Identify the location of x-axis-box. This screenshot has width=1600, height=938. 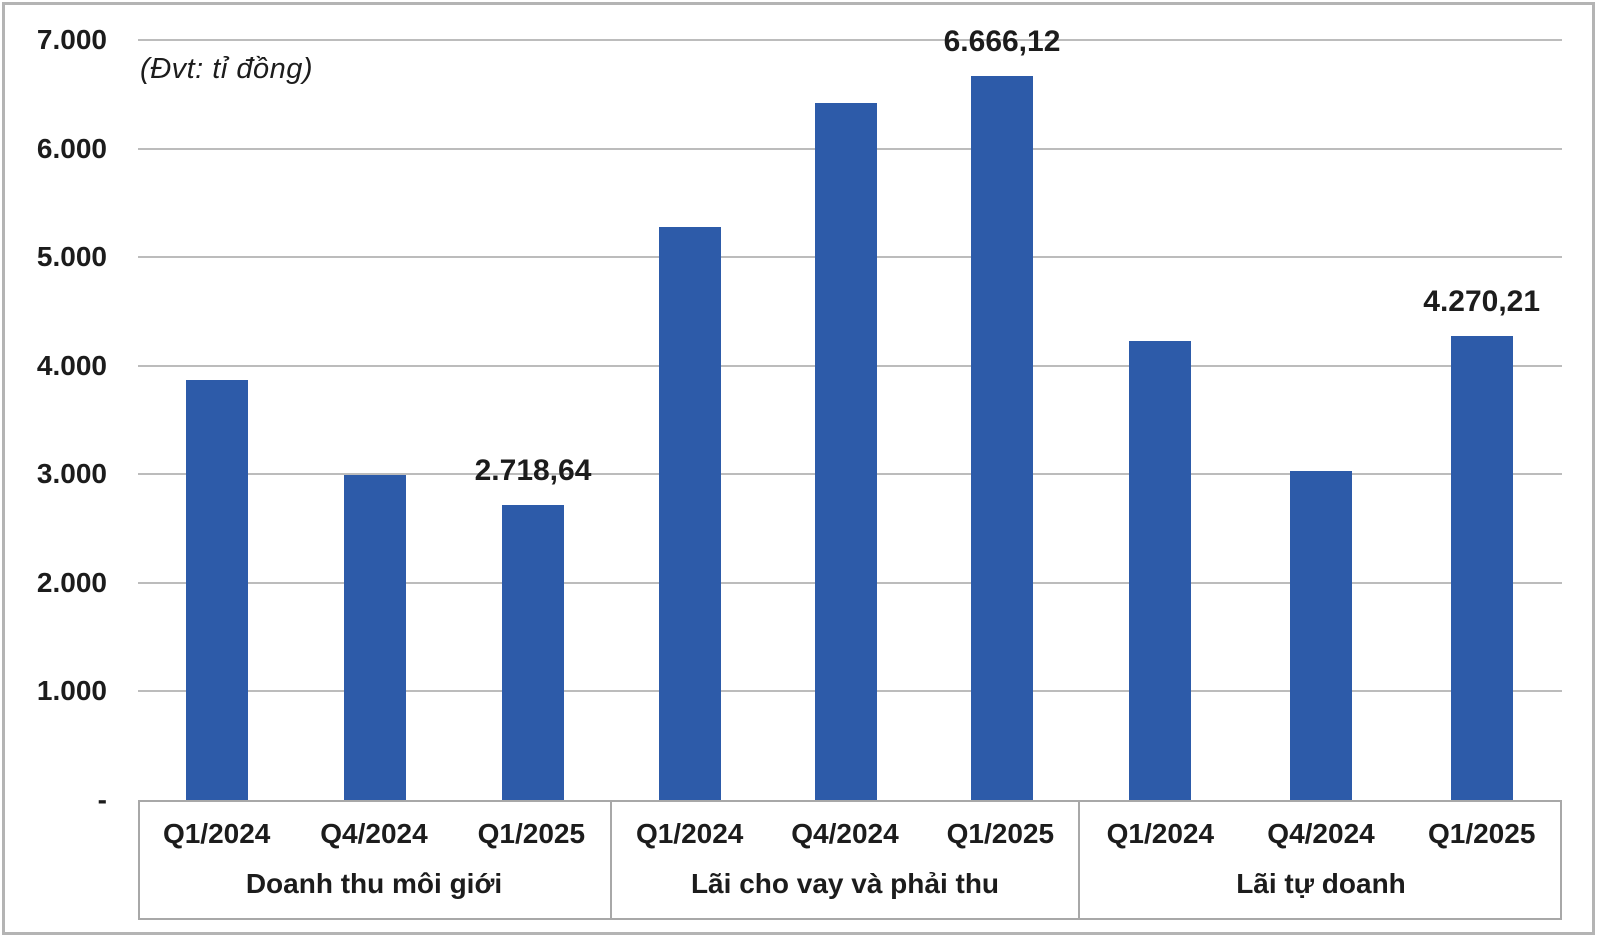
(850, 860).